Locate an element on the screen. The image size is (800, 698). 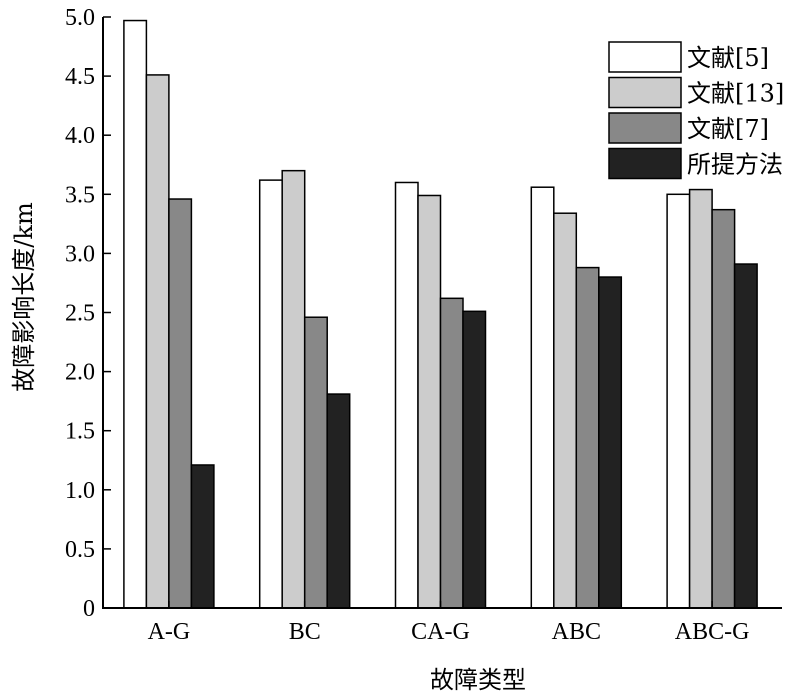
y-tick-label: 2.0 is located at coordinates (80, 373).